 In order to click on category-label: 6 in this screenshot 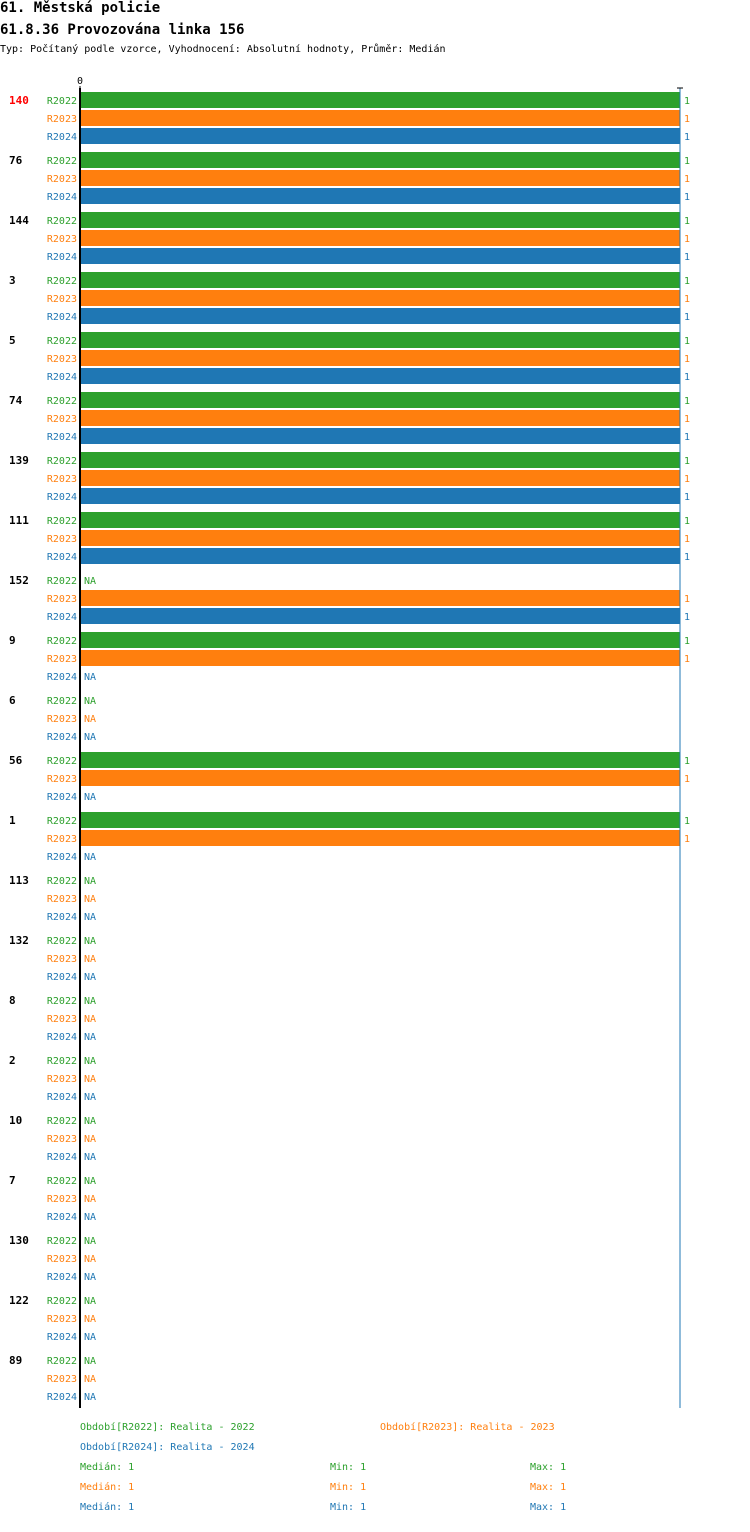, I will do `click(12, 700)`.